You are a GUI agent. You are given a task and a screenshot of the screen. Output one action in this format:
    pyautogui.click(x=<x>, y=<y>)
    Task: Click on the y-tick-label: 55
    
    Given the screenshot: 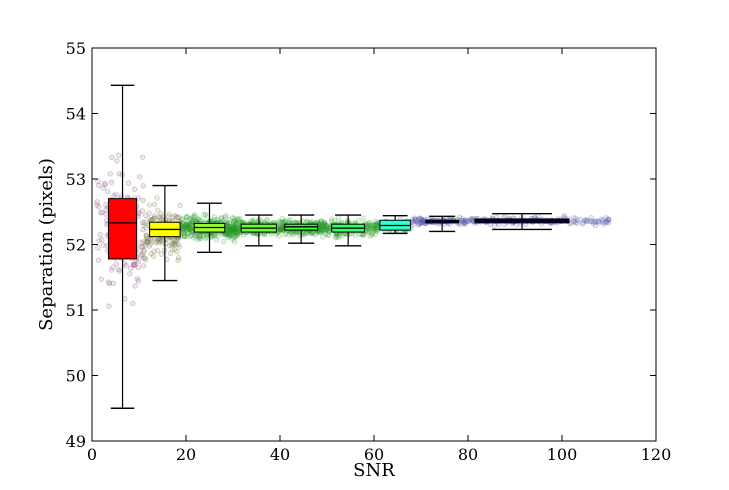 What is the action you would take?
    pyautogui.click(x=76, y=48)
    